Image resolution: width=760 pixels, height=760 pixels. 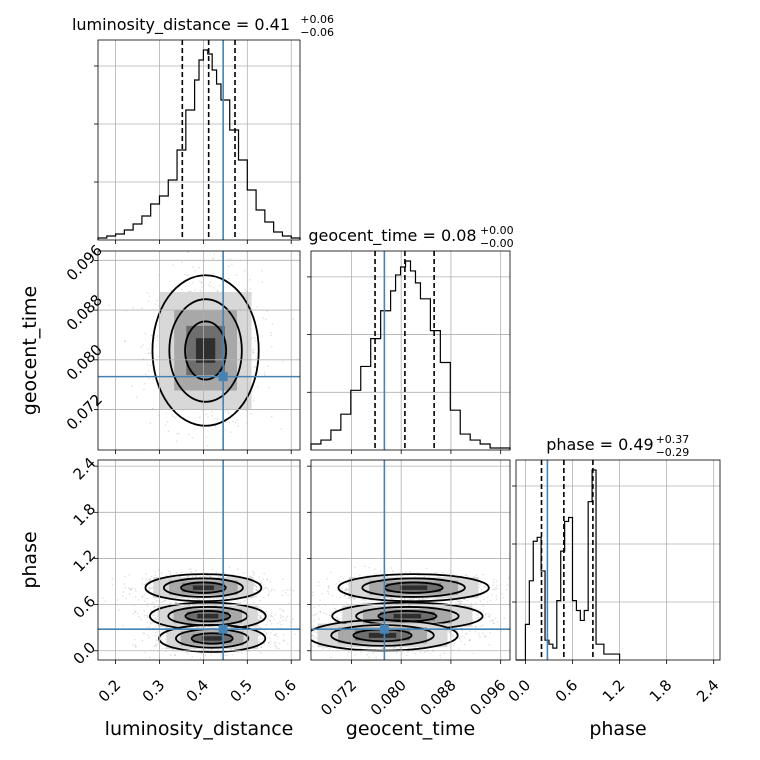 What do you see at coordinates (411, 612) in the screenshot?
I see `density-panel` at bounding box center [411, 612].